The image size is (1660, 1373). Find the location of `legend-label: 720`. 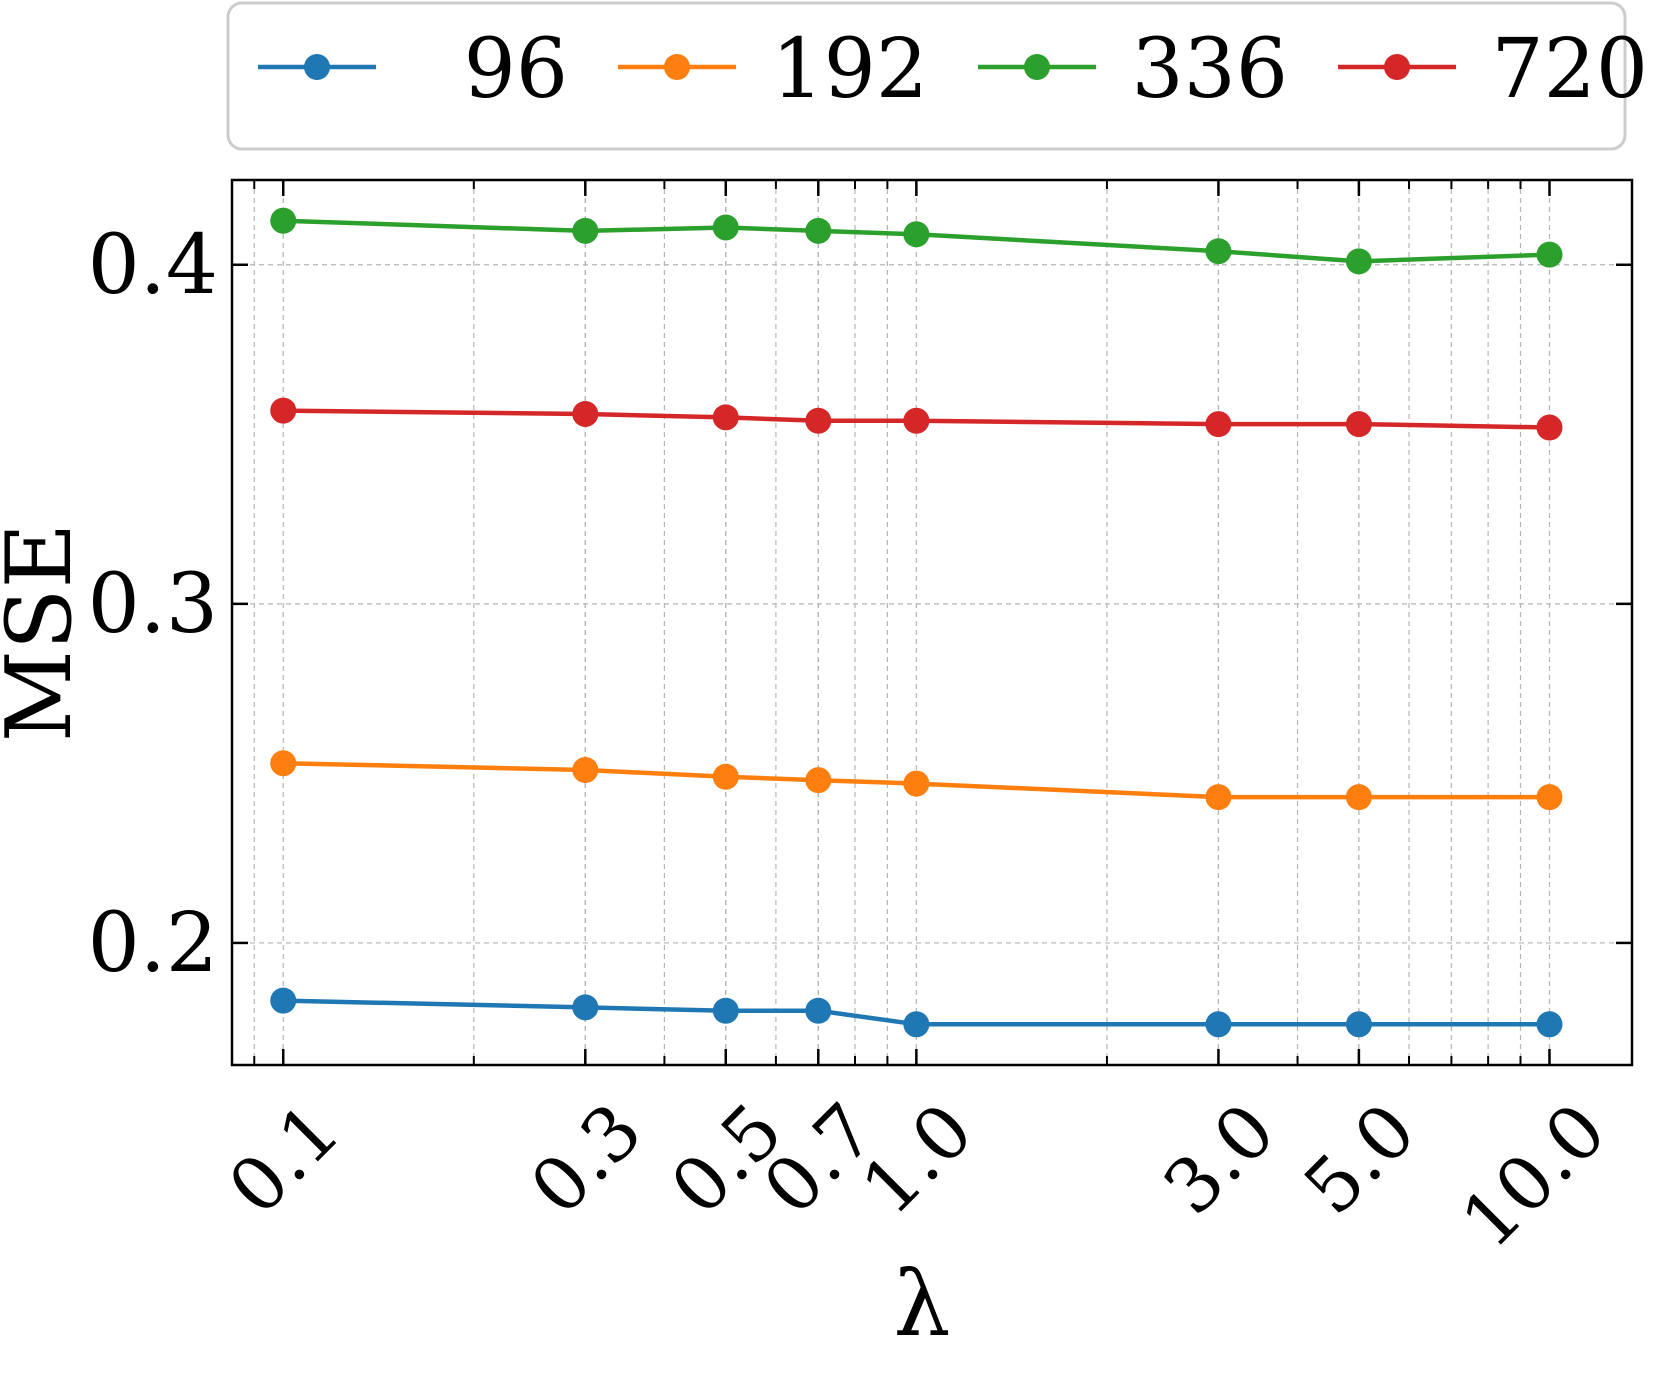

legend-label: 720 is located at coordinates (1569, 69).